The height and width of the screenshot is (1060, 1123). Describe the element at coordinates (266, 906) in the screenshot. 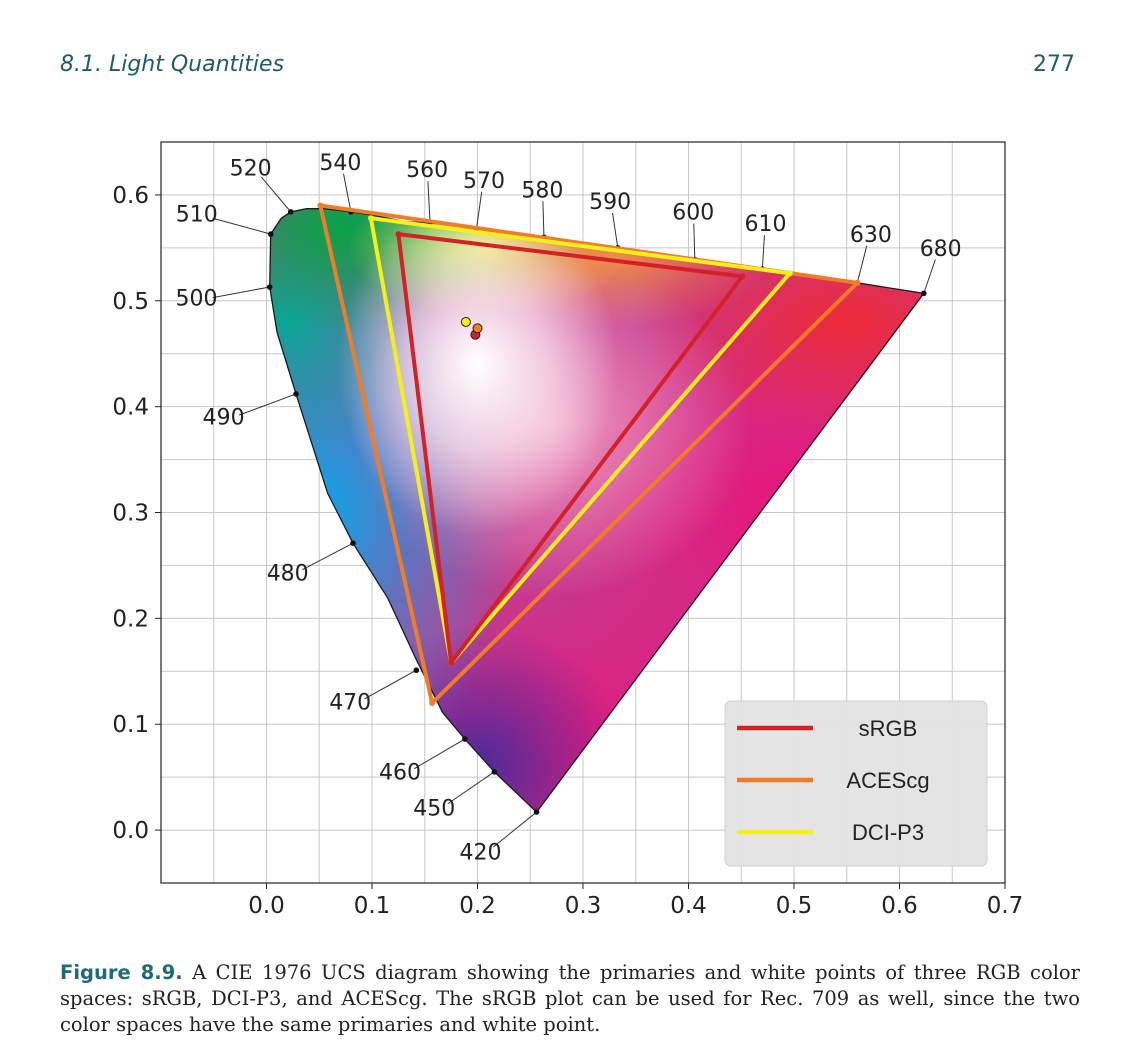

I see `x-tick-label: 0.0` at that location.